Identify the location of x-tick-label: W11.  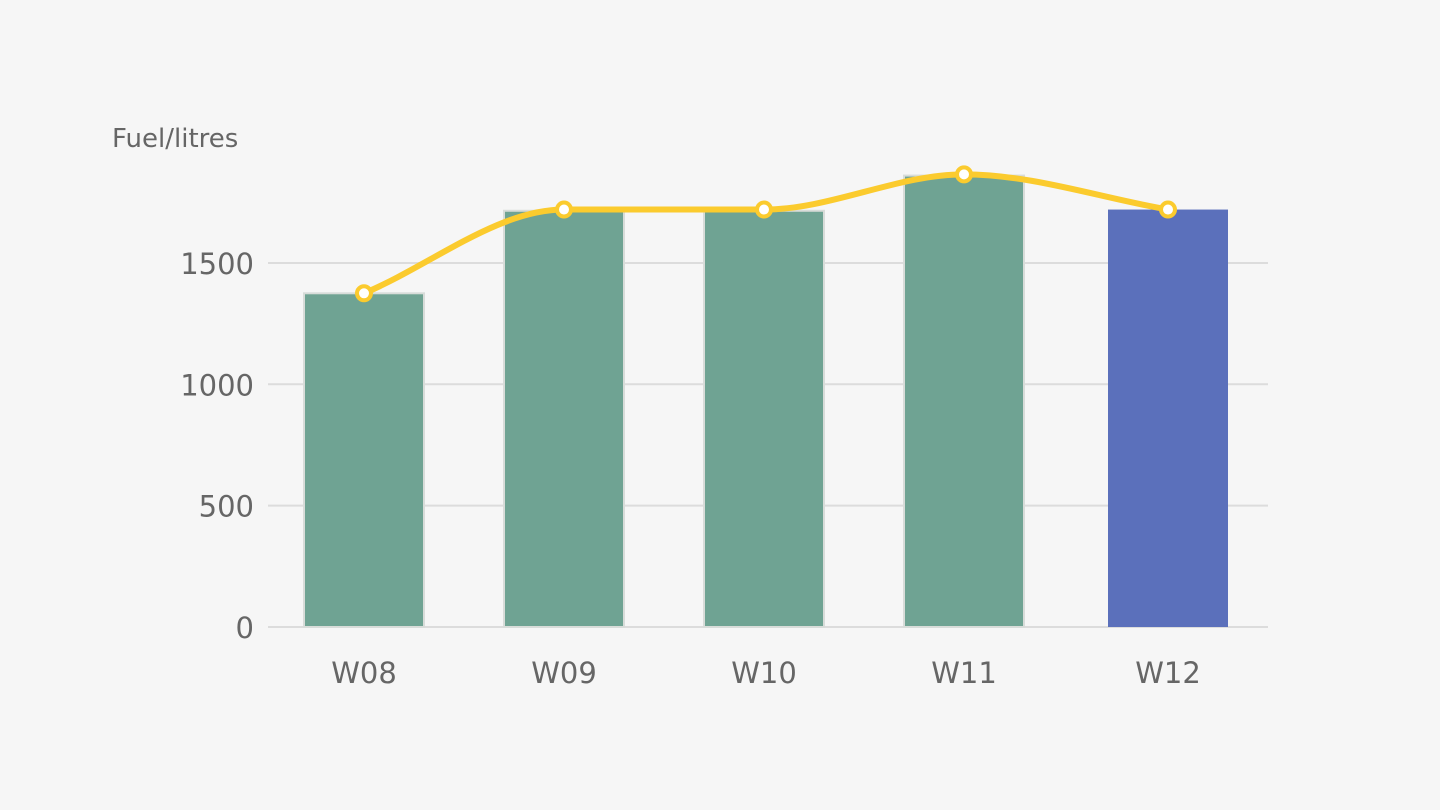
(964, 673).